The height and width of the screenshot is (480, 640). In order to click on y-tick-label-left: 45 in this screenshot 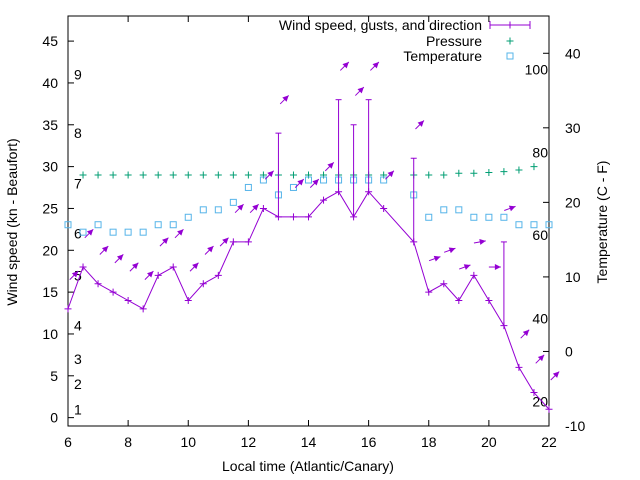, I will do `click(50, 41)`.